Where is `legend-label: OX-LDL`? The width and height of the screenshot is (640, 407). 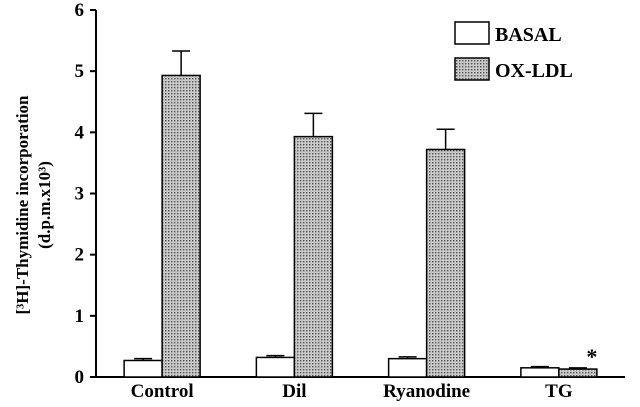 legend-label: OX-LDL is located at coordinates (534, 71).